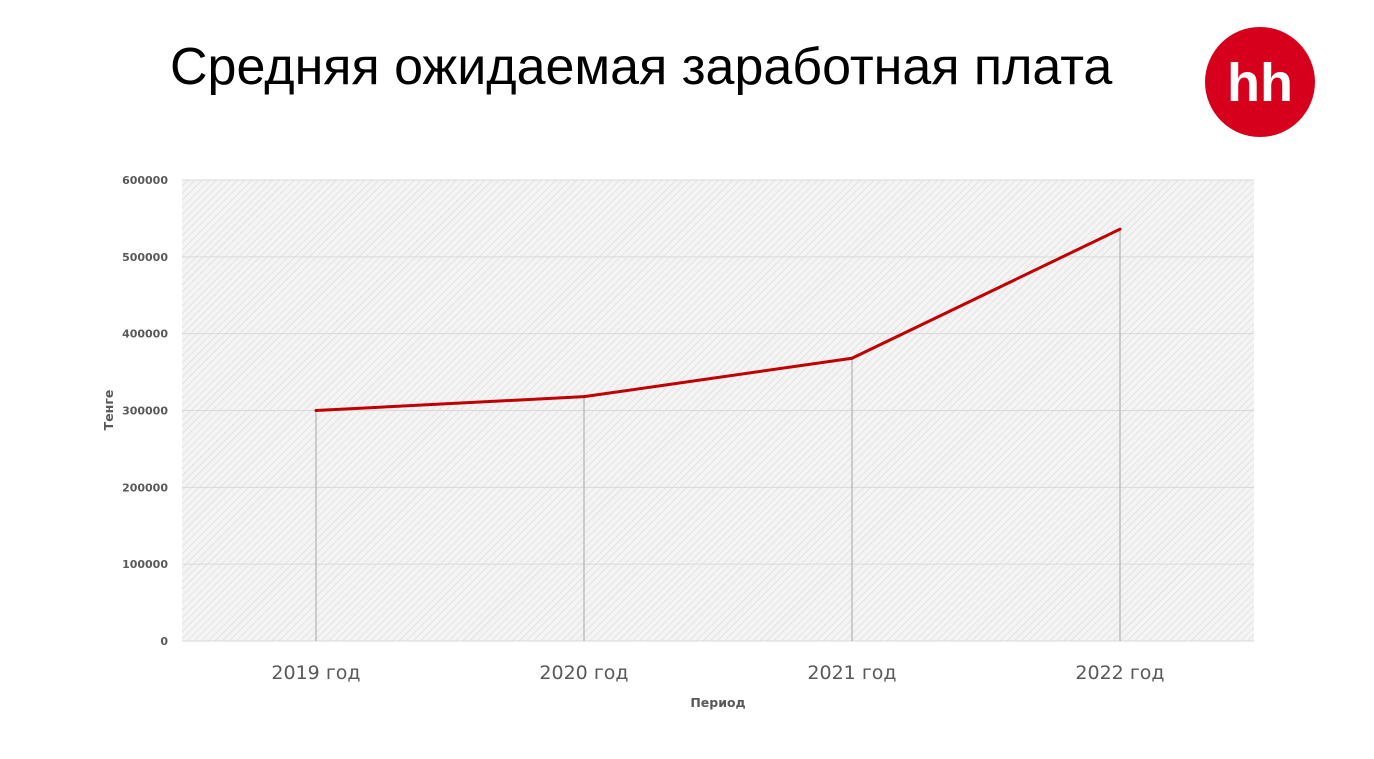 The width and height of the screenshot is (1374, 759). What do you see at coordinates (145, 487) in the screenshot?
I see `y-tick-label: 200000` at bounding box center [145, 487].